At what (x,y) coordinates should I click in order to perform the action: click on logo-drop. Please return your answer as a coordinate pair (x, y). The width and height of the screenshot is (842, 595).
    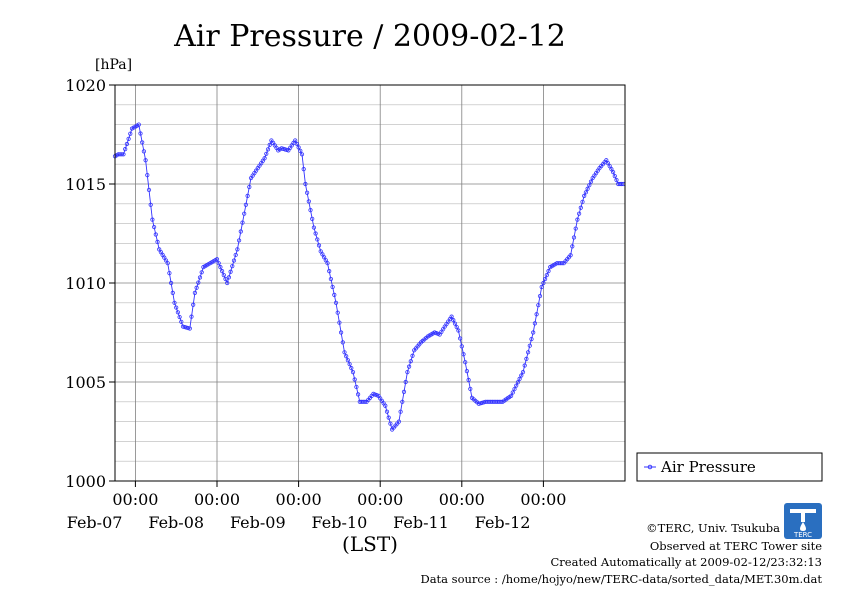
    Looking at the image, I should click on (803, 526).